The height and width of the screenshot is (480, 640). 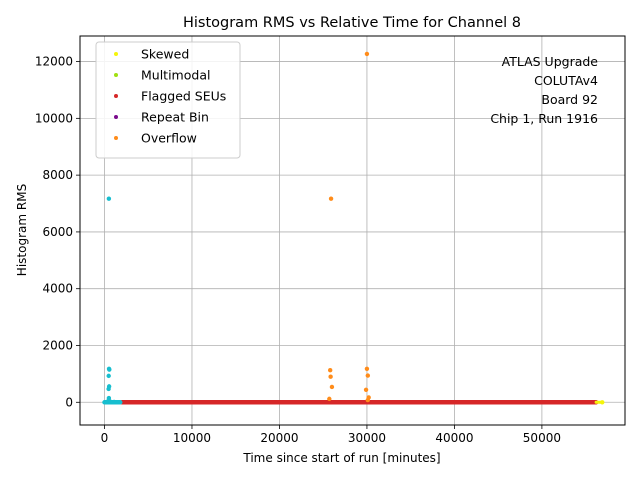 What do you see at coordinates (279, 438) in the screenshot?
I see `x-tick-label: 20000` at bounding box center [279, 438].